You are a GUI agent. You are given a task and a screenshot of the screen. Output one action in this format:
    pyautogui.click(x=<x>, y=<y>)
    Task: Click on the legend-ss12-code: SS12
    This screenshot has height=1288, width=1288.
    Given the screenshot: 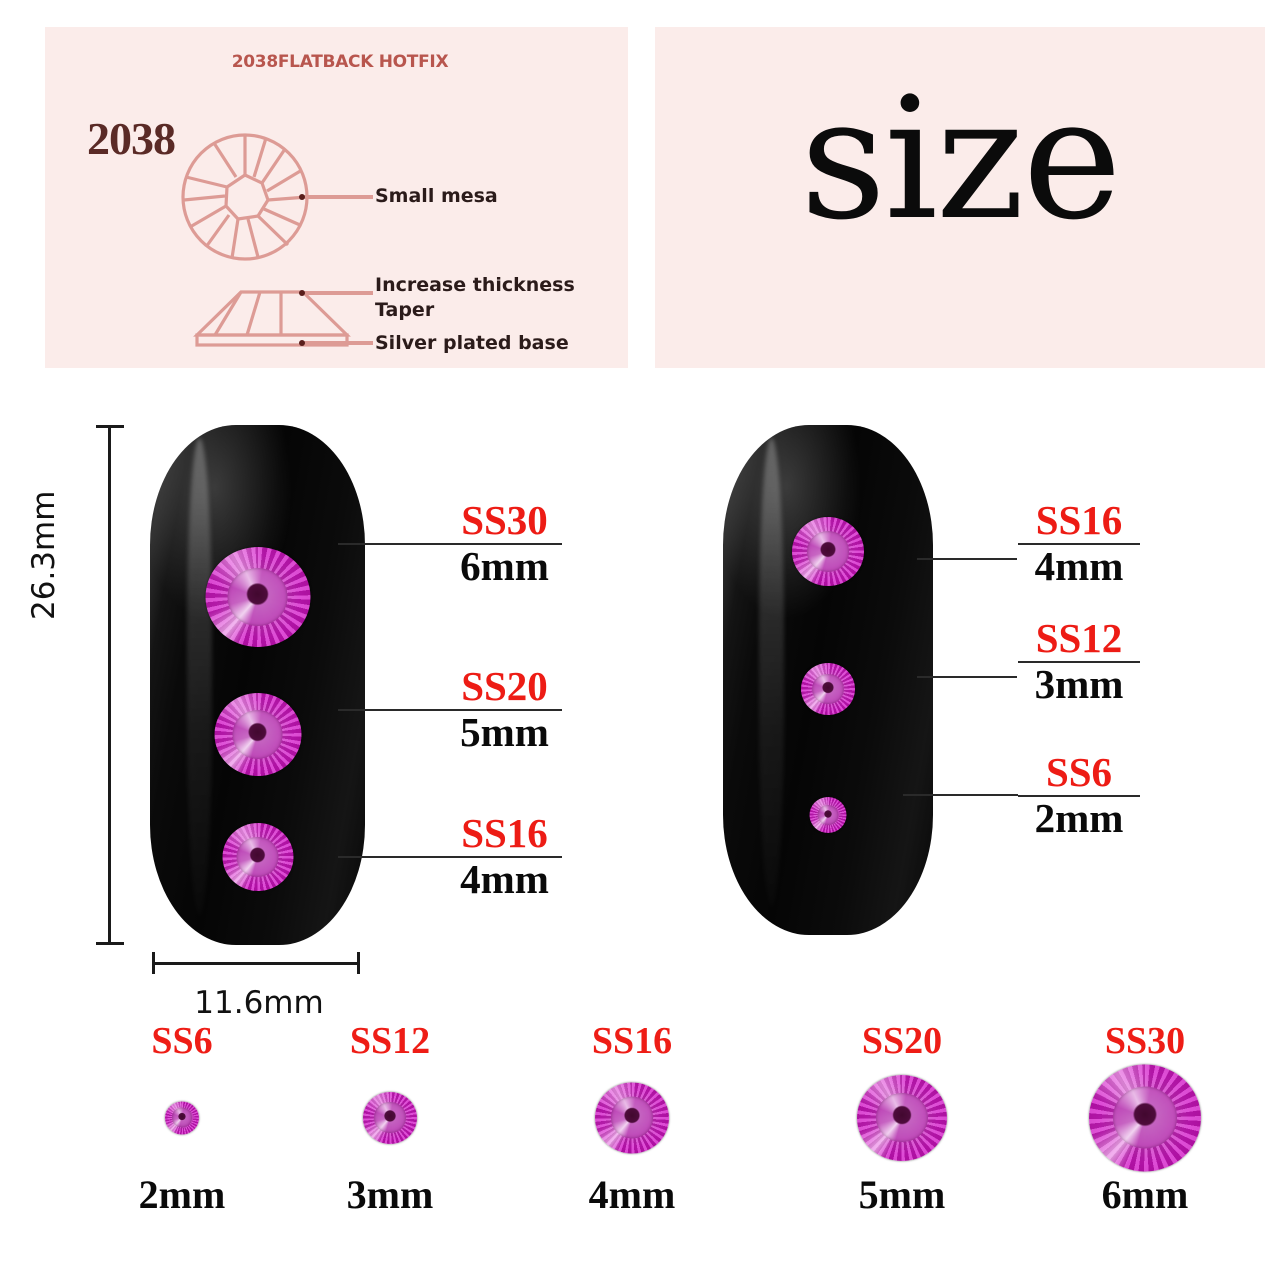 What is the action you would take?
    pyautogui.click(x=390, y=1041)
    